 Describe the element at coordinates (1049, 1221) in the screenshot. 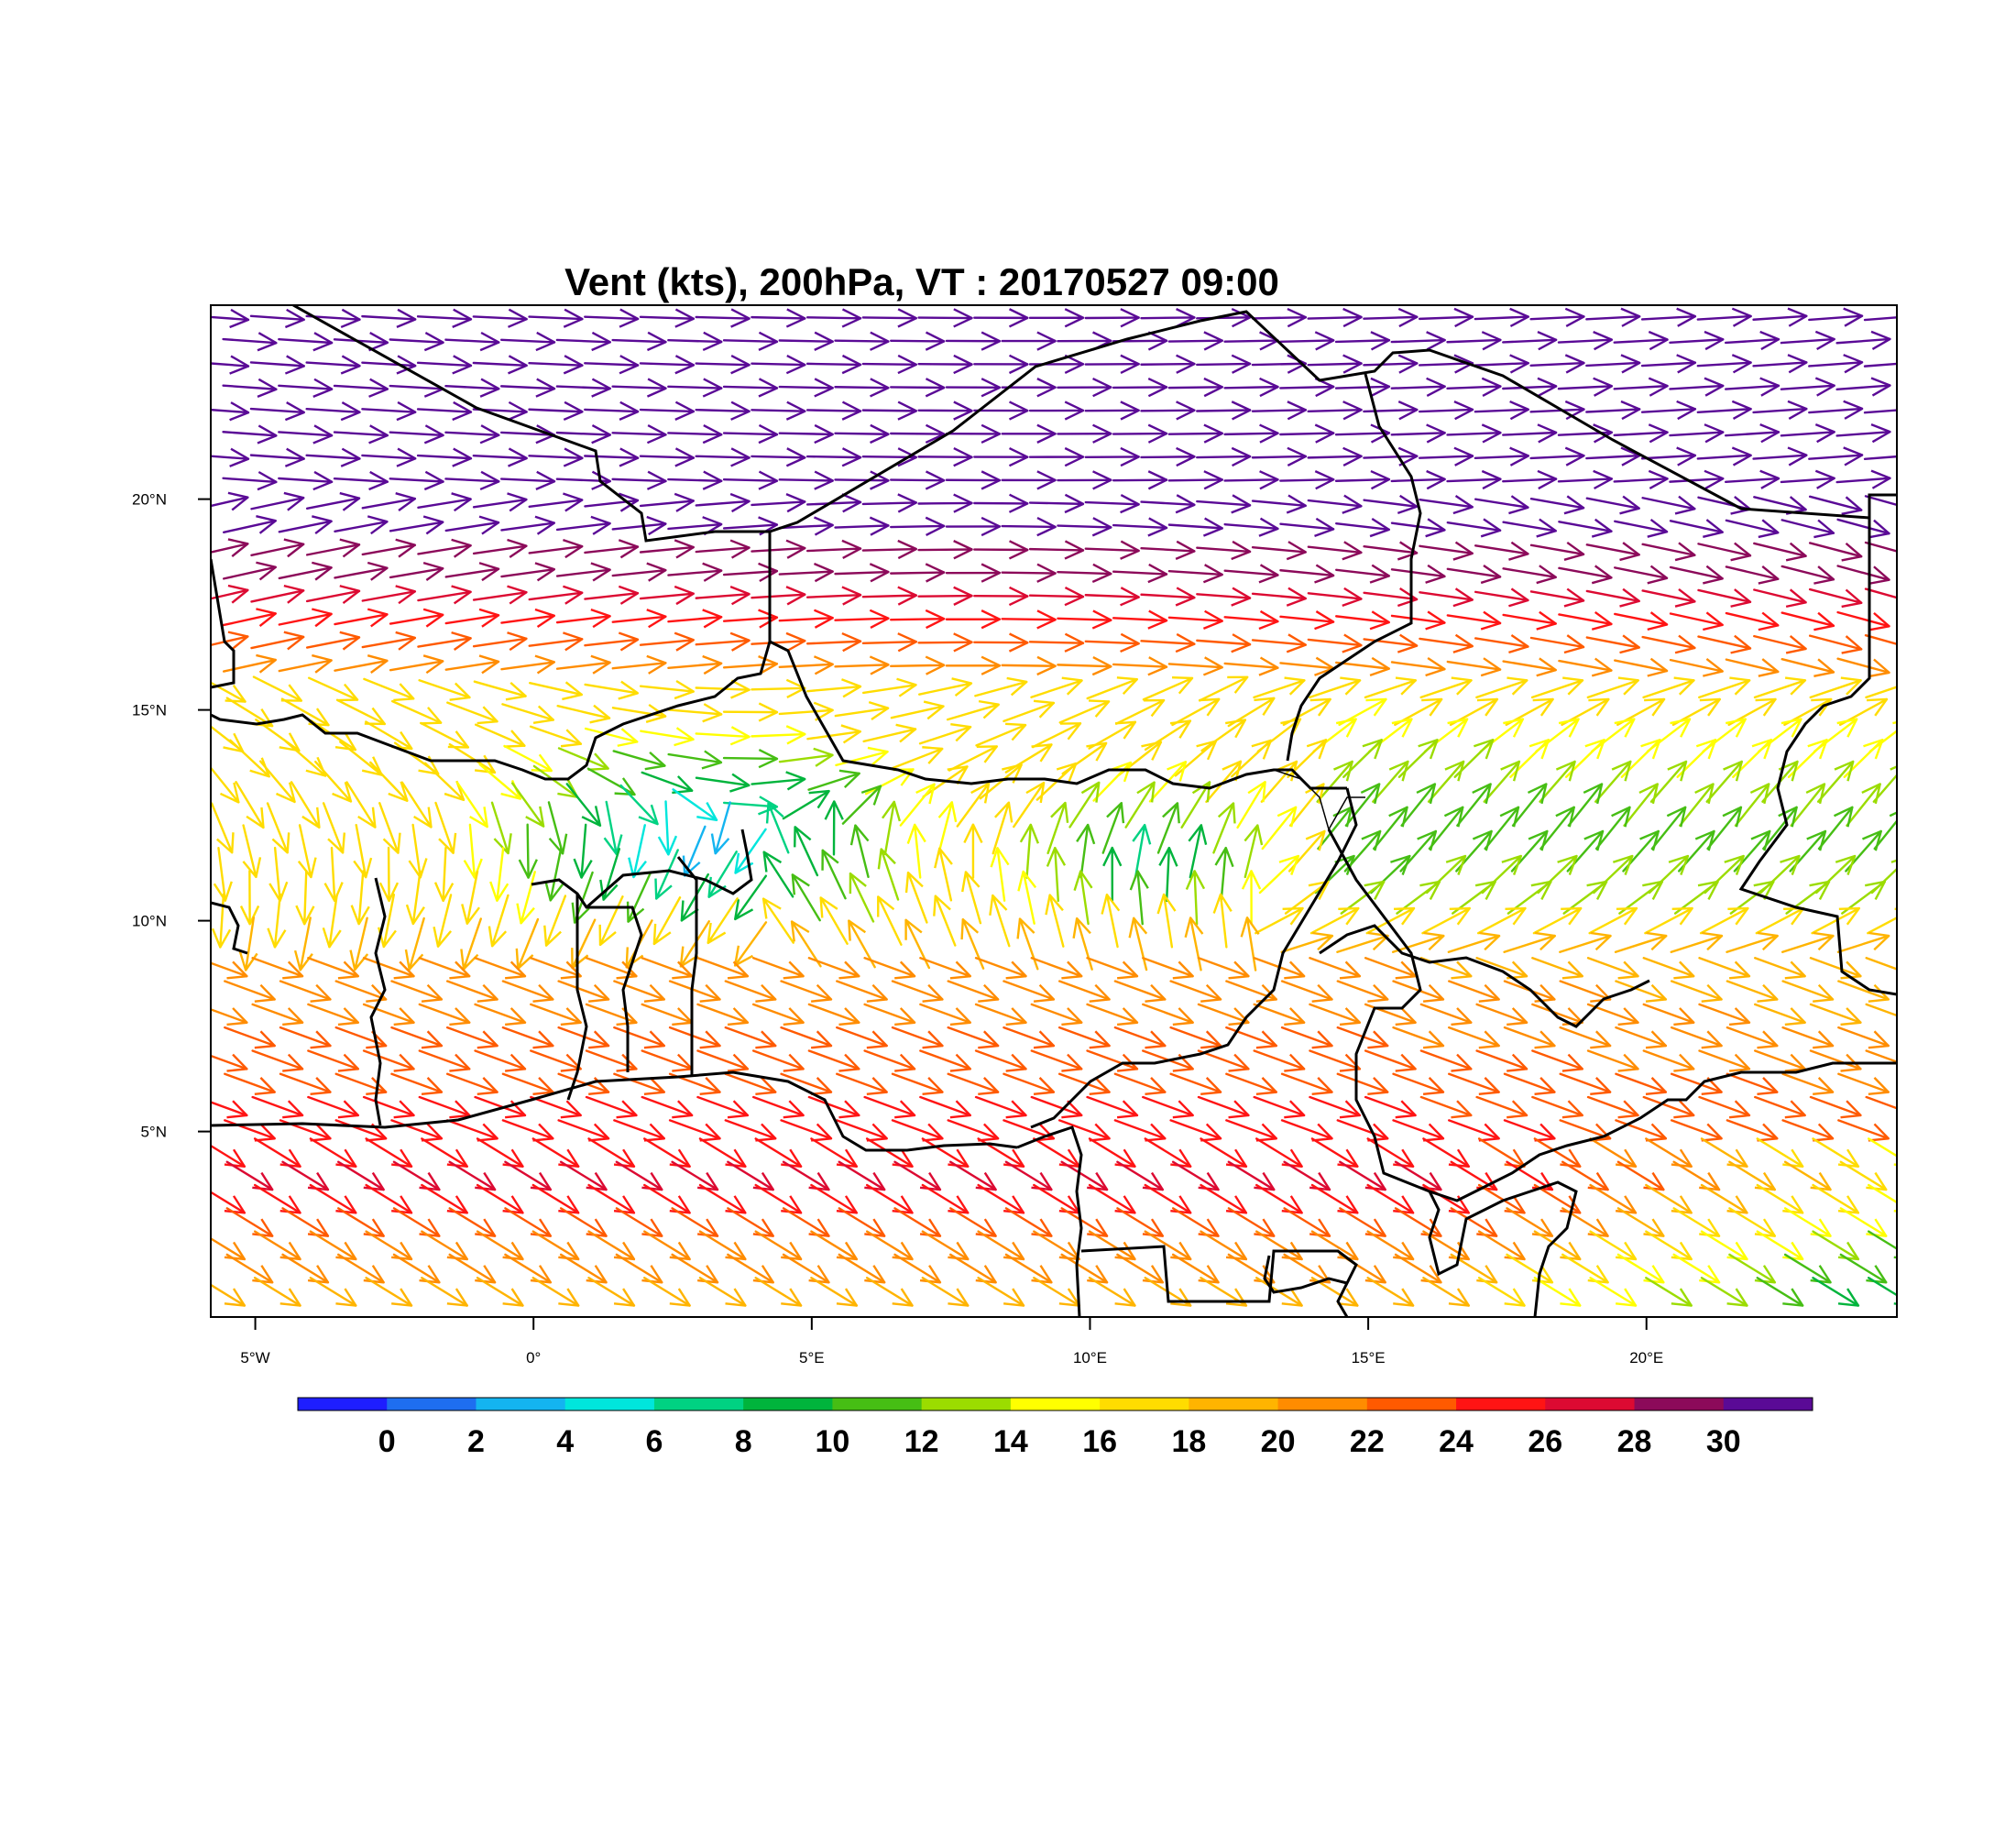

I see `coastline-cameroon-gabon` at that location.